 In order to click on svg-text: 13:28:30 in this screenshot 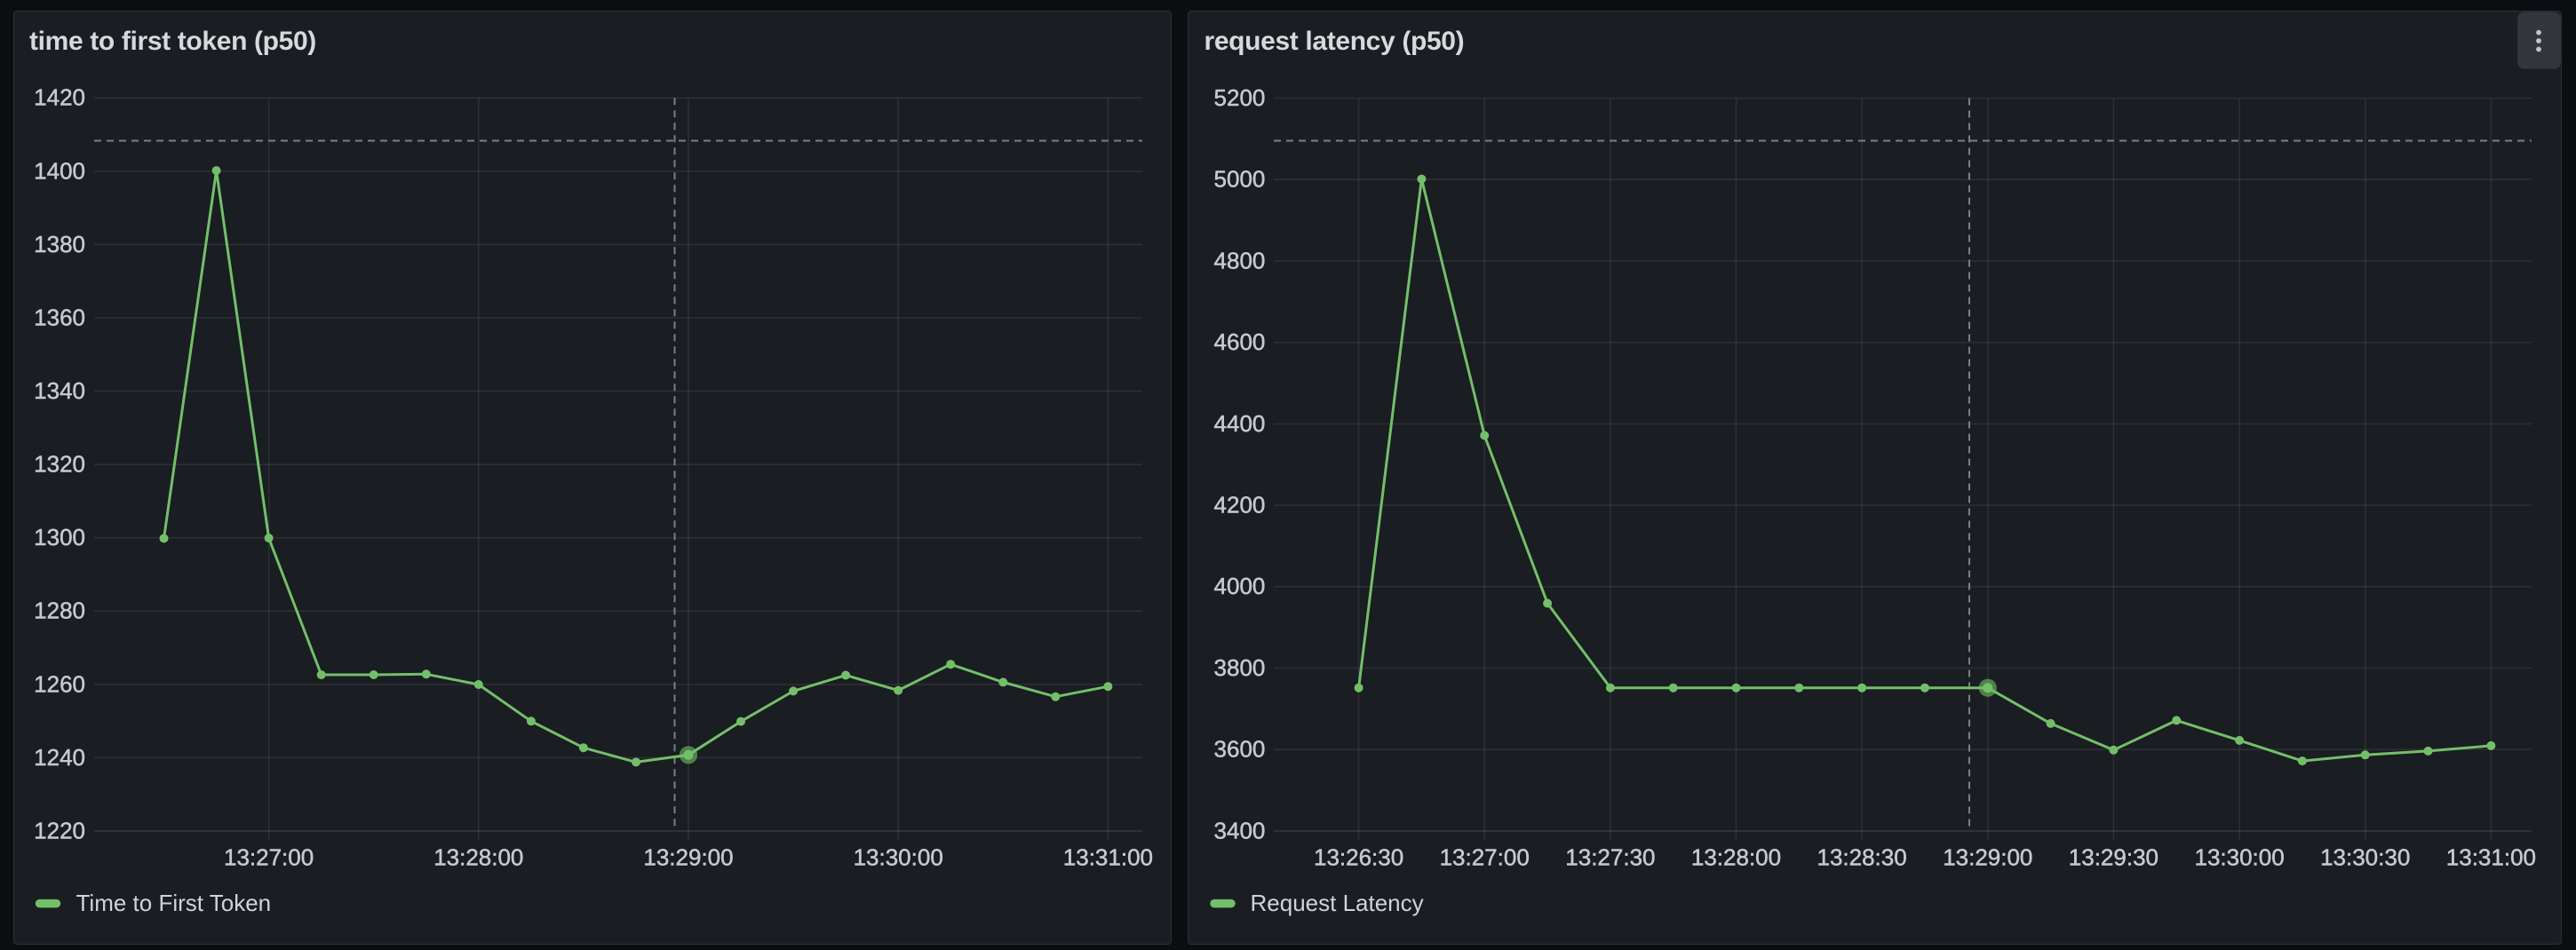, I will do `click(1861, 857)`.